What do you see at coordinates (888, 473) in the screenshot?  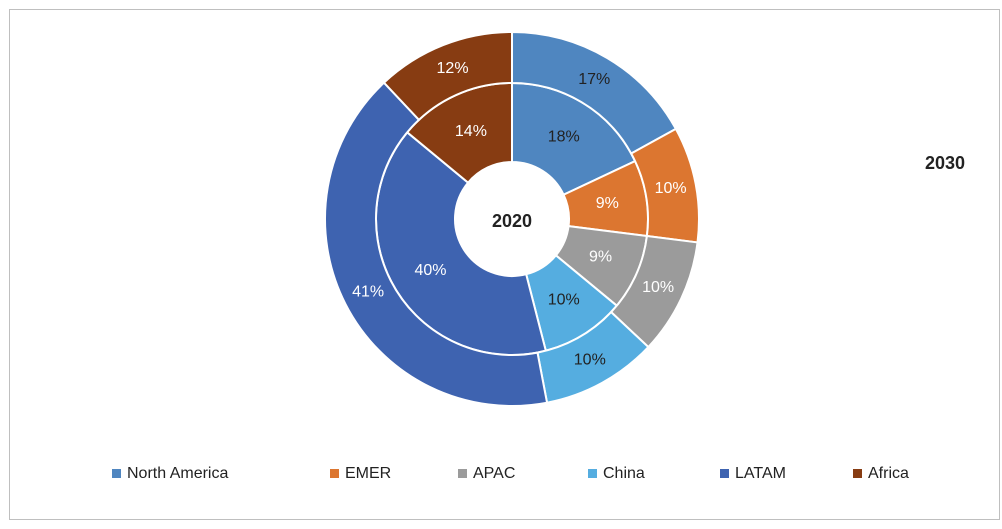 I see `legend-label: Africa` at bounding box center [888, 473].